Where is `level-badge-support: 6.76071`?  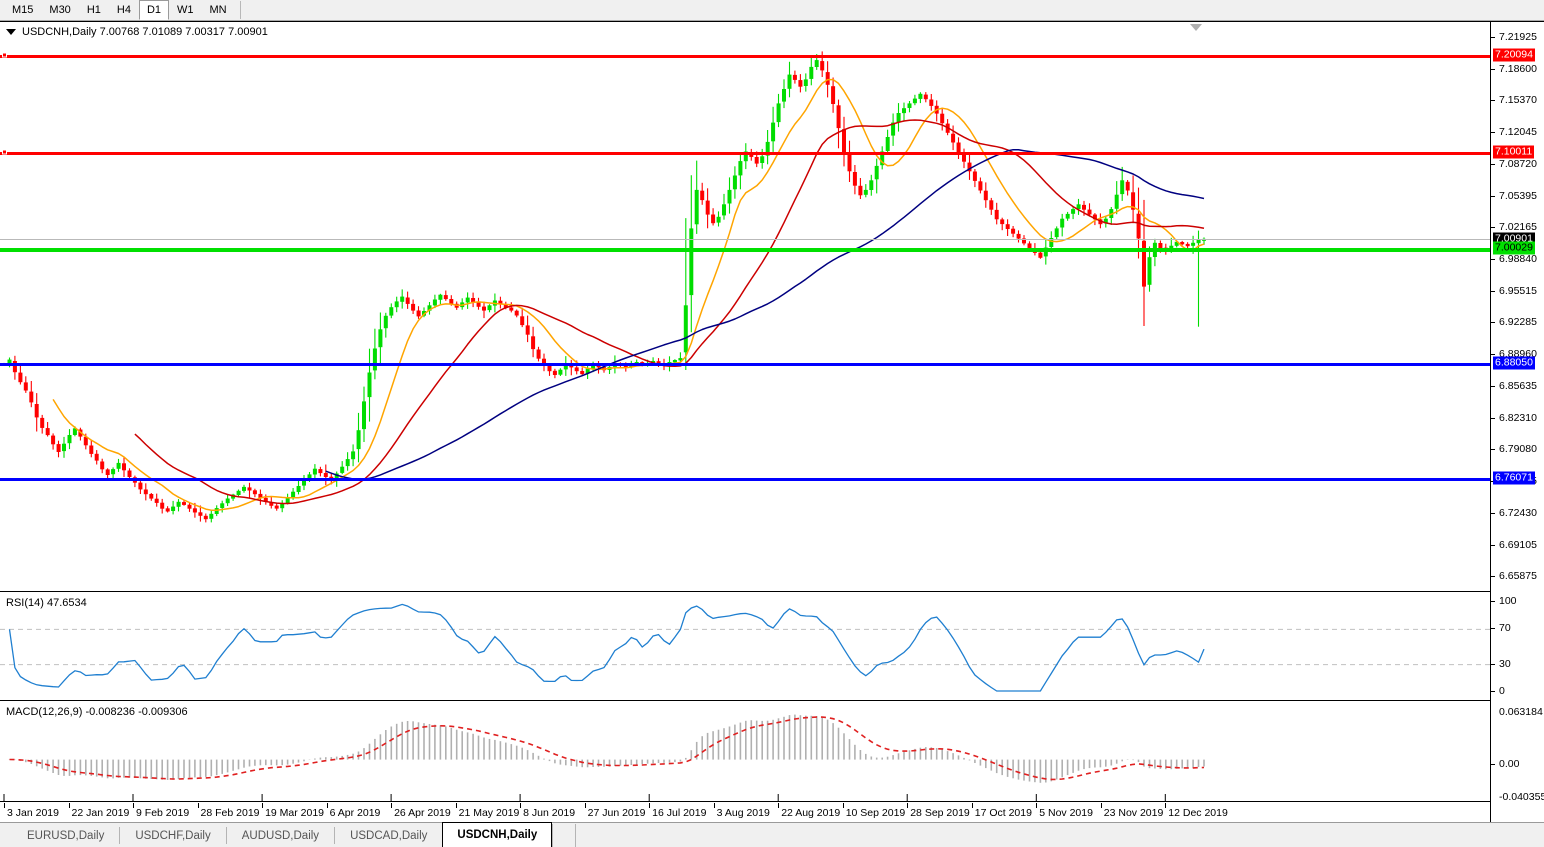 level-badge-support: 6.76071 is located at coordinates (1514, 478).